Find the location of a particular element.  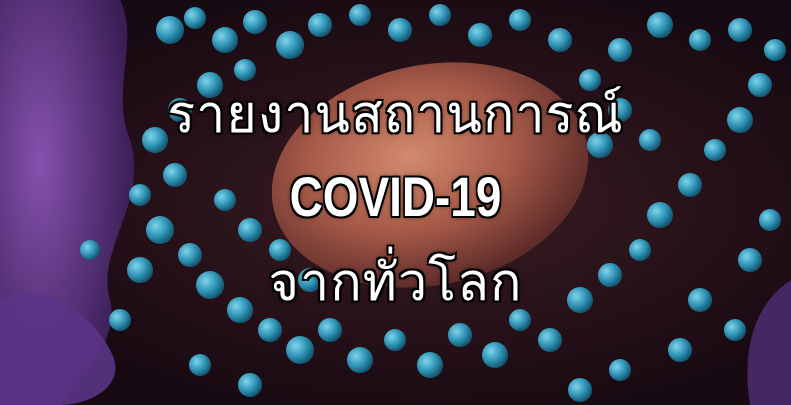

headline-worldwide: จากทั่วโลก is located at coordinates (395, 283).